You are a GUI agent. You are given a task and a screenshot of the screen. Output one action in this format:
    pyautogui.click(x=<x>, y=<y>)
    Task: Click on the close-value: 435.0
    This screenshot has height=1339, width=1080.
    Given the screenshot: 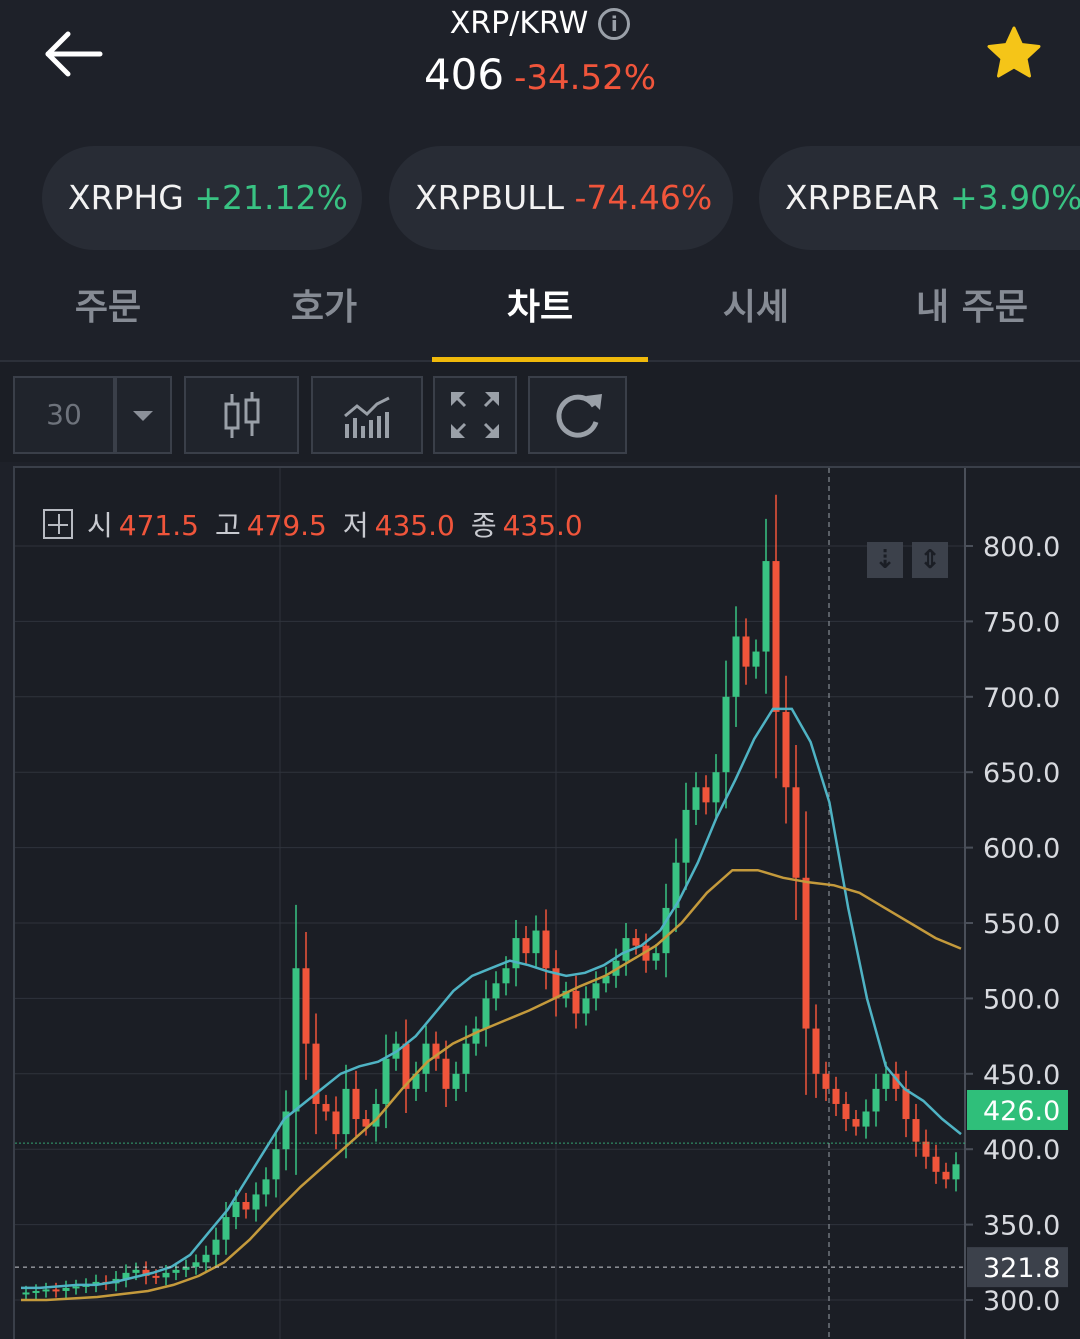 What is the action you would take?
    pyautogui.click(x=542, y=525)
    